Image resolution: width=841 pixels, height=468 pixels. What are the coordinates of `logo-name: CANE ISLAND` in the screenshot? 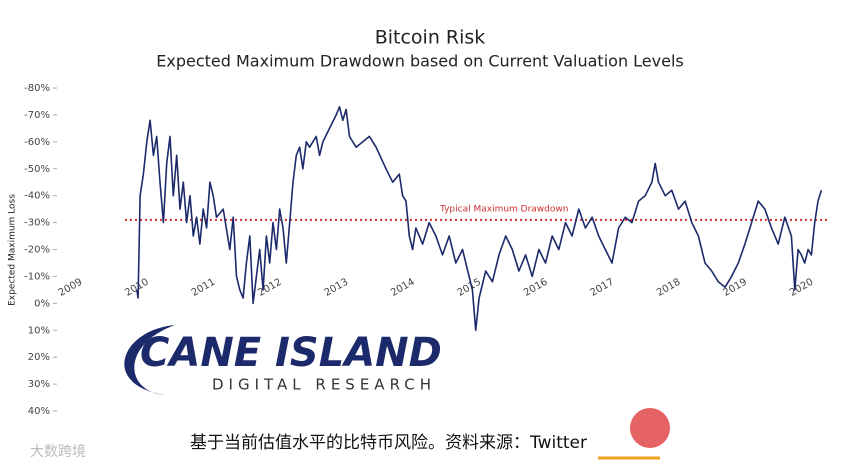 It's located at (291, 353).